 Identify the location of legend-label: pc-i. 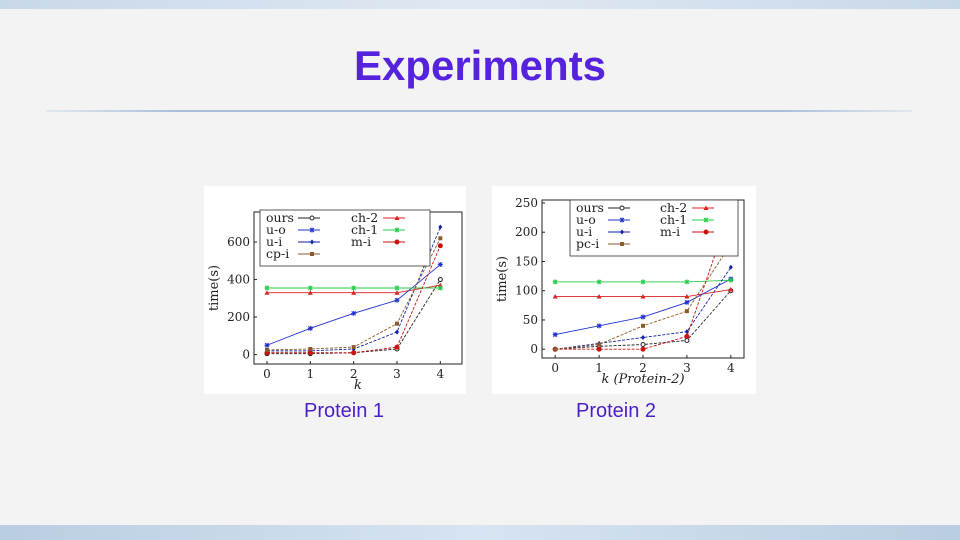
(587, 243).